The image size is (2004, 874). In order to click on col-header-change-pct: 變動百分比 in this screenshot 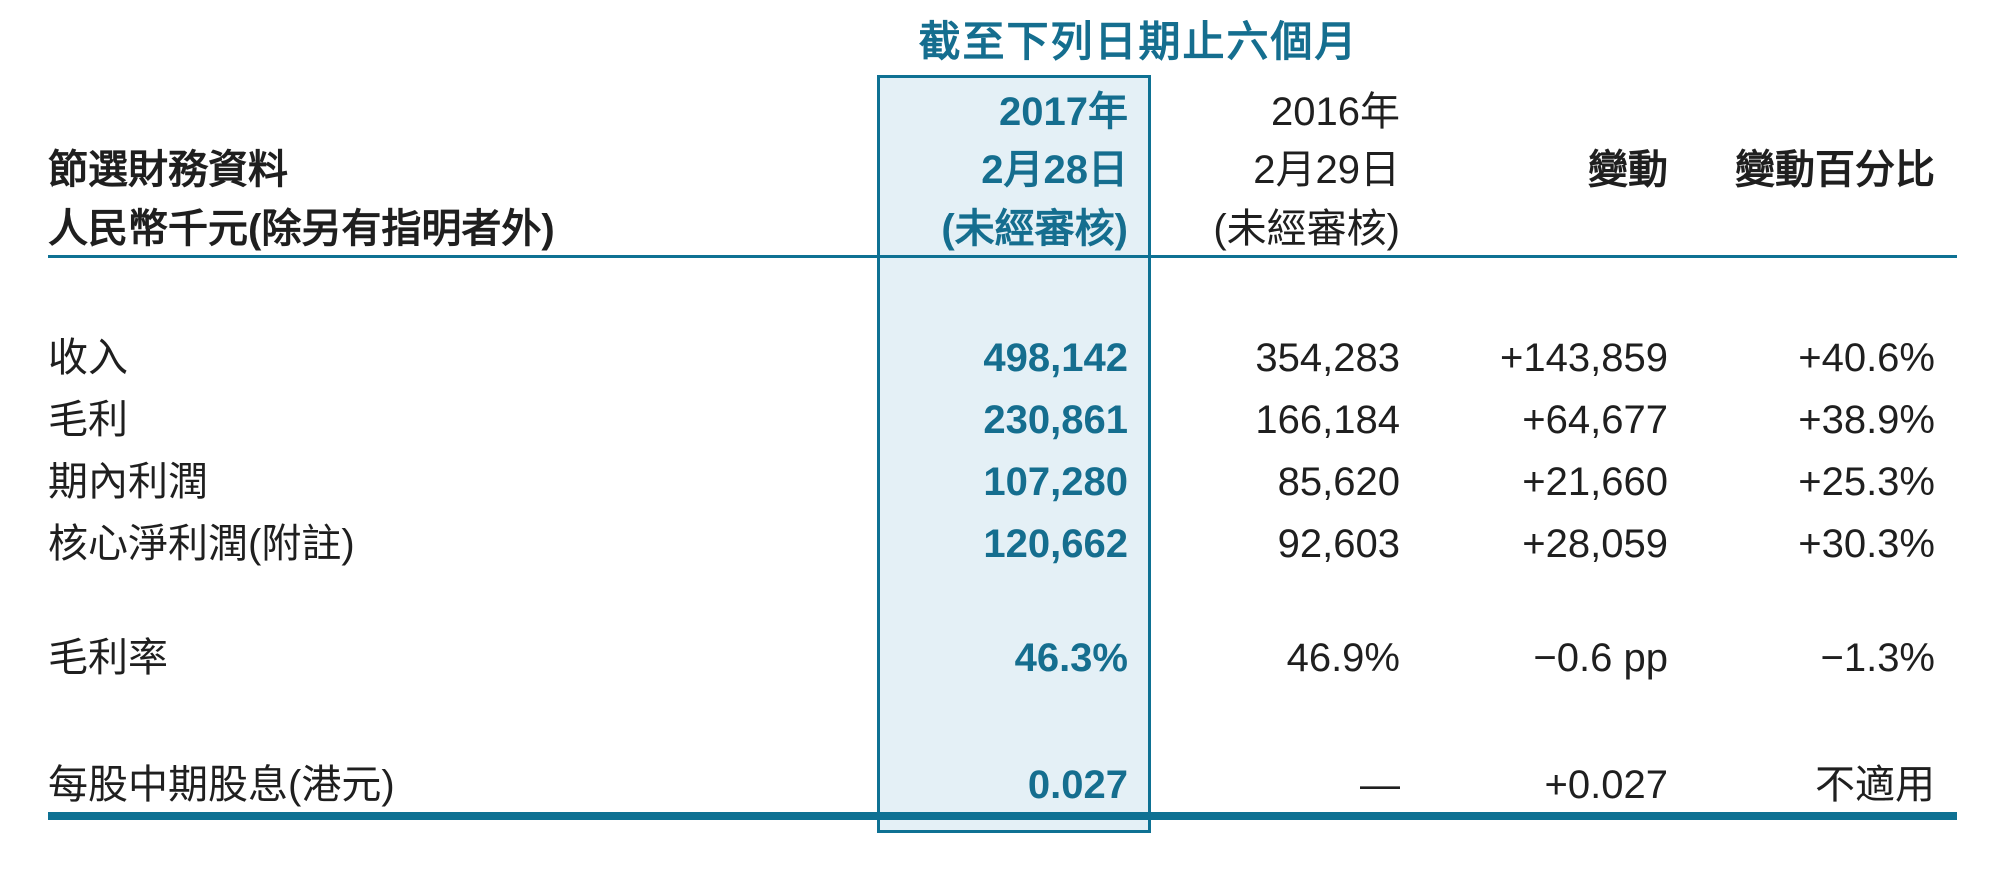, I will do `click(1835, 169)`.